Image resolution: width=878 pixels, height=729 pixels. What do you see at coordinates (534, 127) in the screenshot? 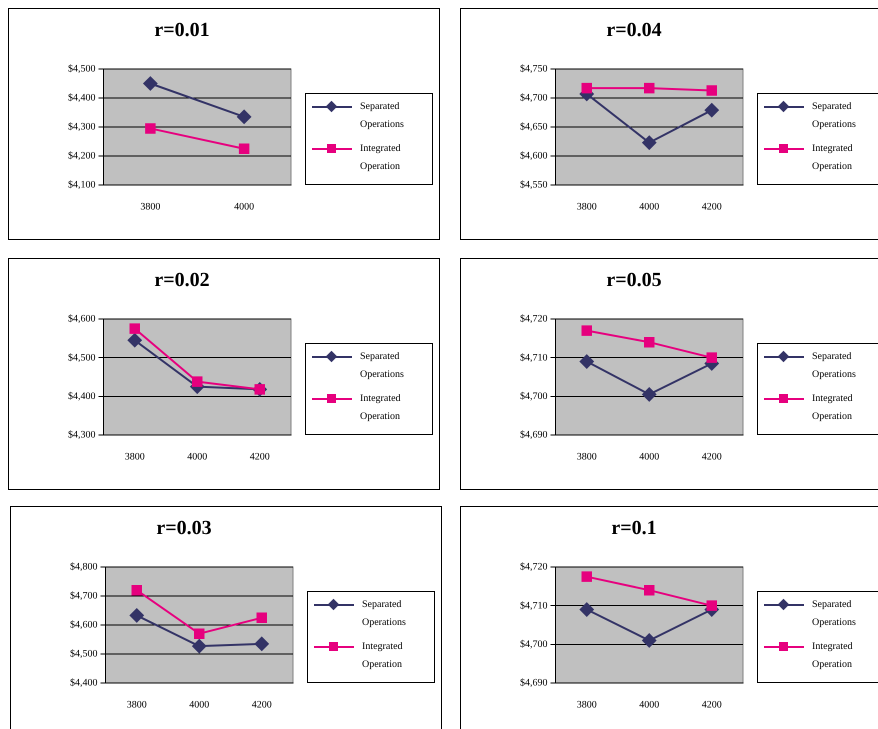
I see `y-tick-label: $4,650` at bounding box center [534, 127].